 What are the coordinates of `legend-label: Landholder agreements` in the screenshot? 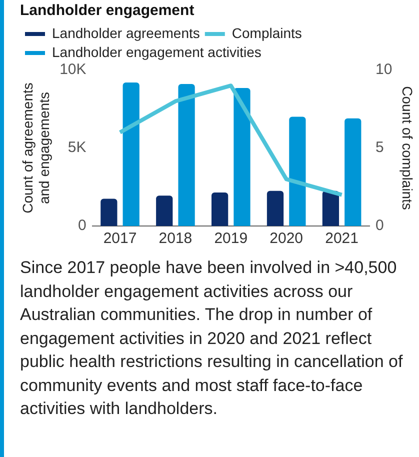 It's located at (126, 32).